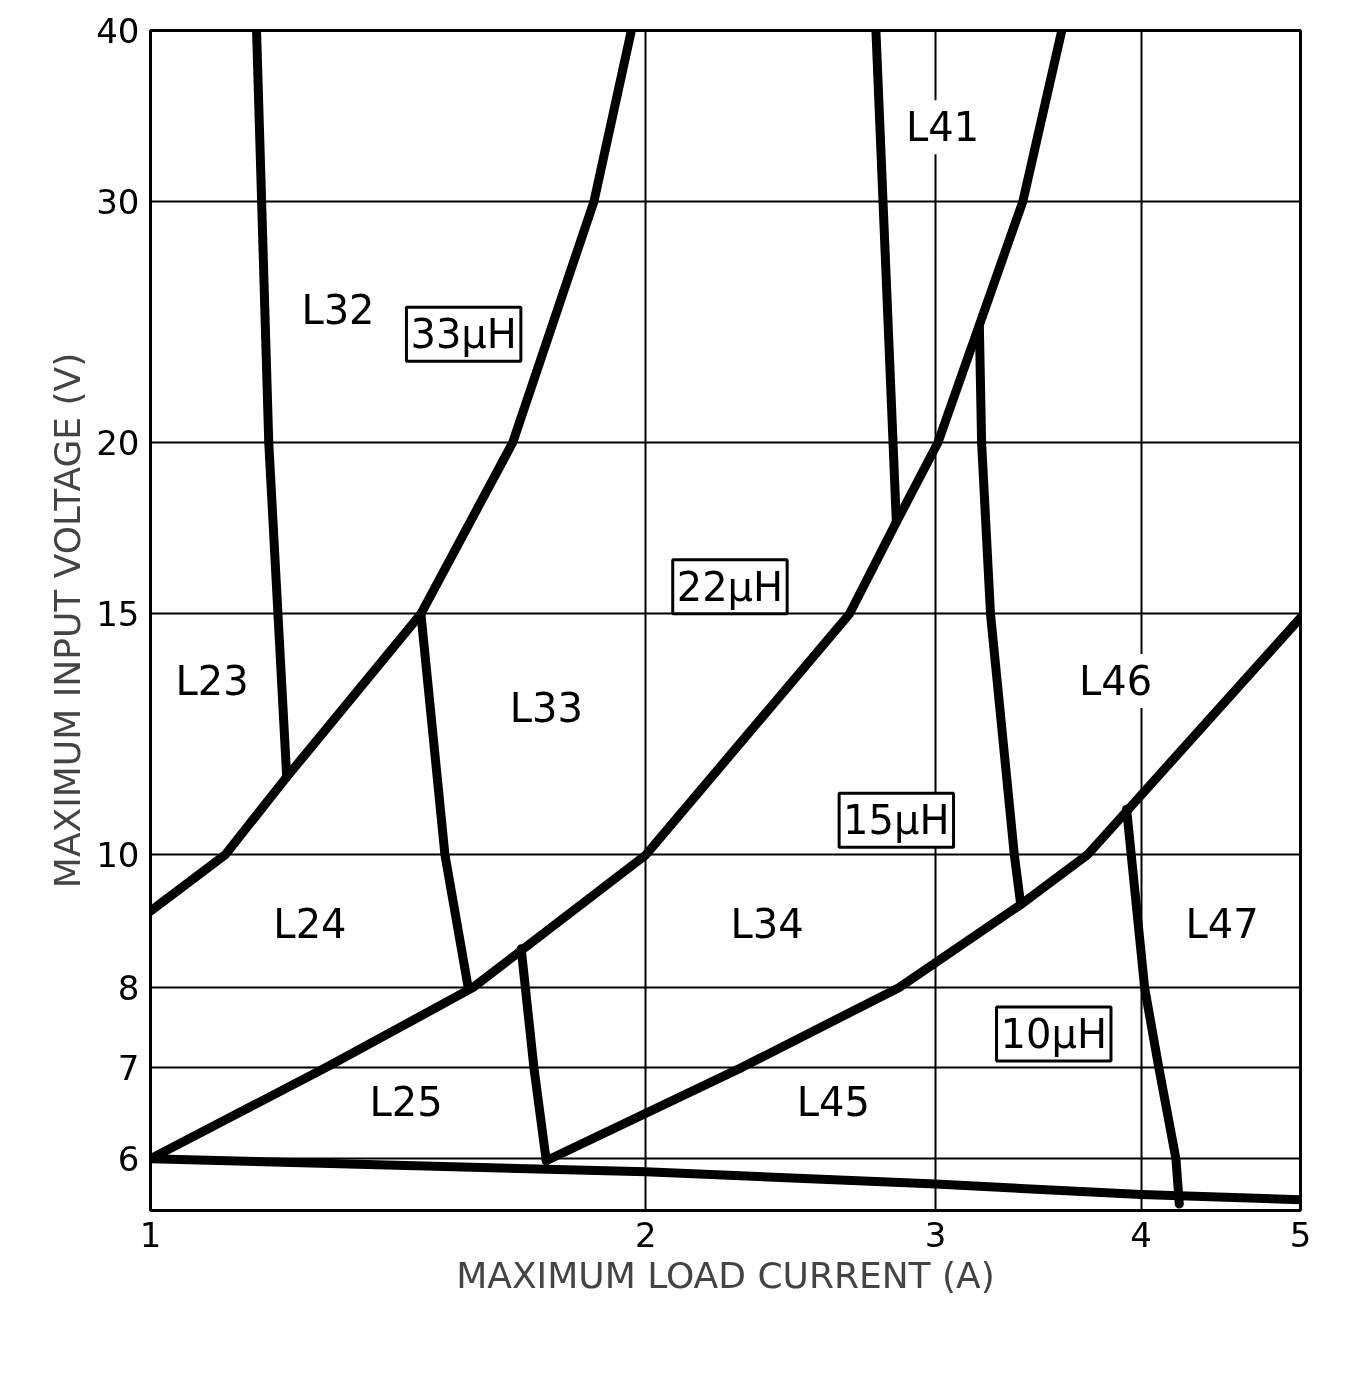 Image resolution: width=1372 pixels, height=1378 pixels. What do you see at coordinates (833, 1102) in the screenshot?
I see `annotation: L45` at bounding box center [833, 1102].